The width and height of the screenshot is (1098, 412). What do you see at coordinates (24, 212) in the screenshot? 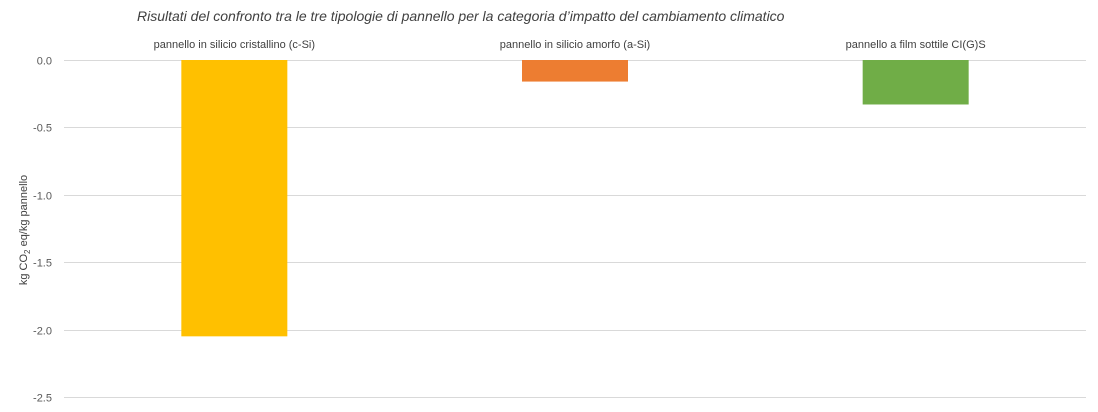
I see `y-axis-title-suffix: eq/kg pannello` at bounding box center [24, 212].